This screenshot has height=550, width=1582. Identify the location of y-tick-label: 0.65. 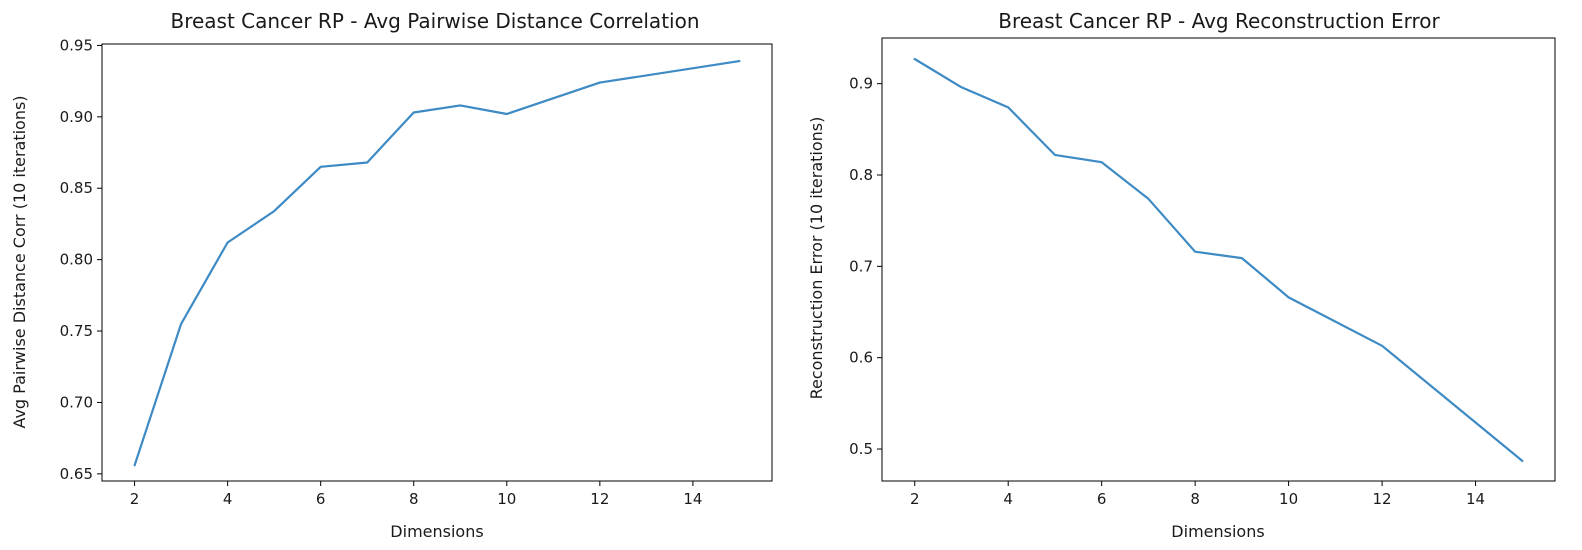
(76, 474).